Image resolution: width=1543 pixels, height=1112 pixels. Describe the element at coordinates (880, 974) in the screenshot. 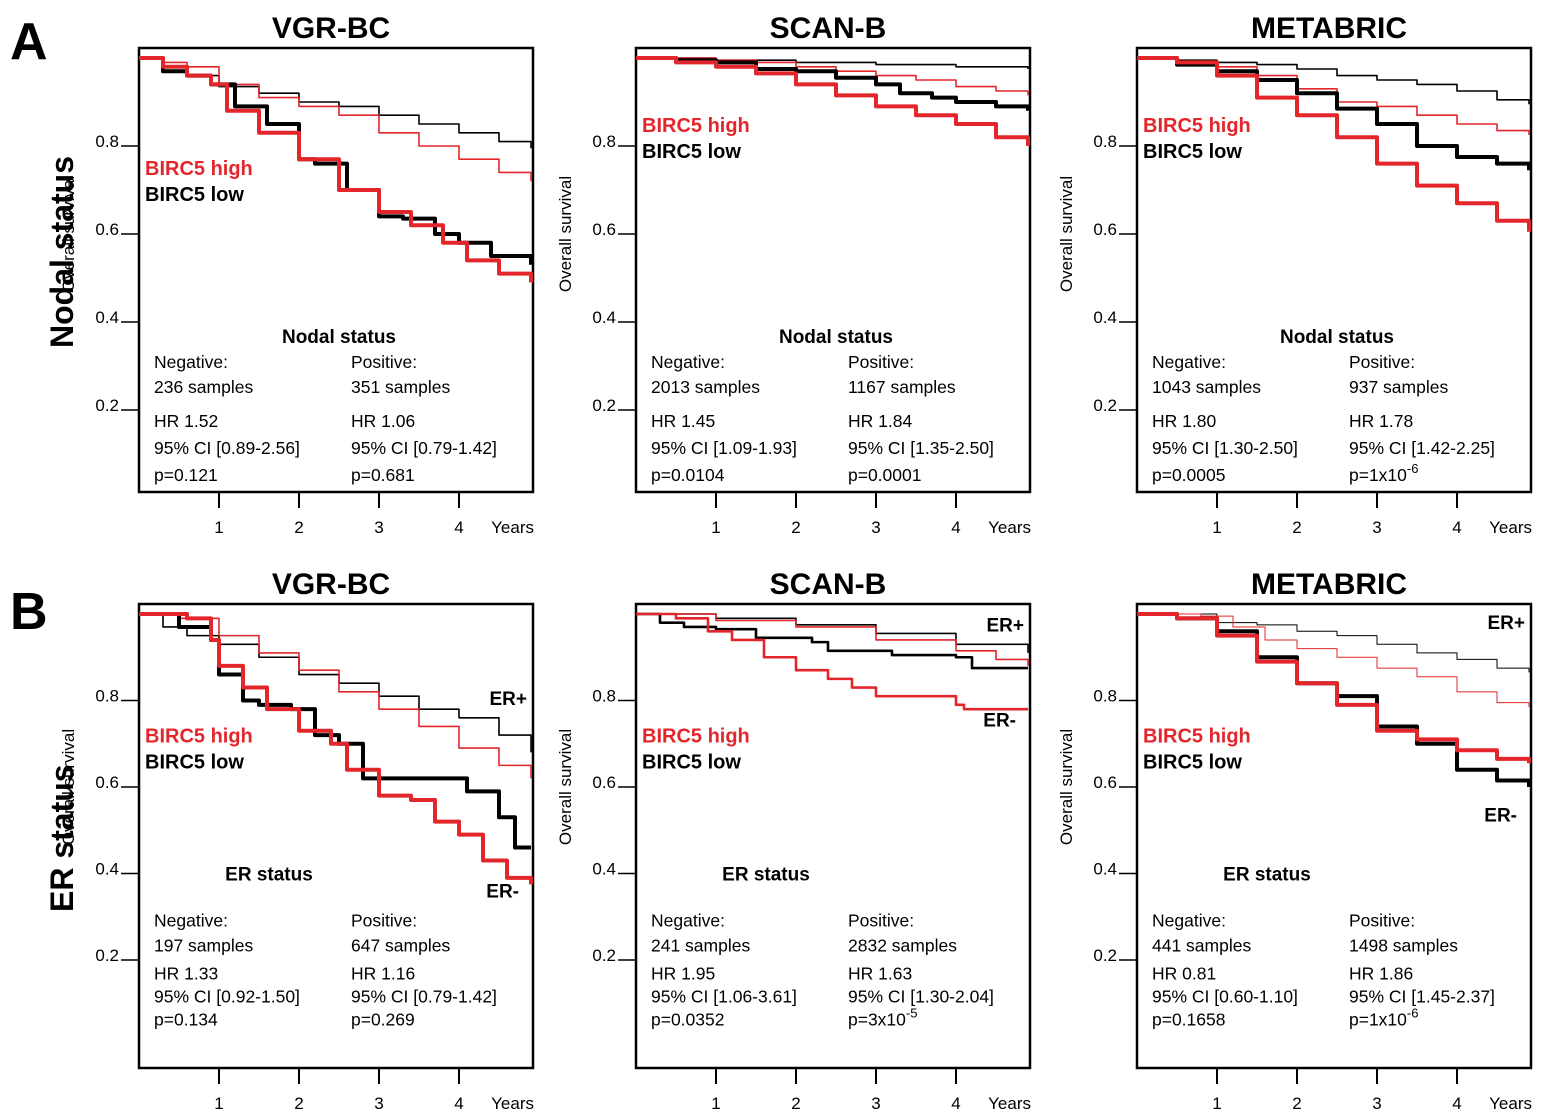

I see `stats-positive-hr: HR 1.63` at that location.